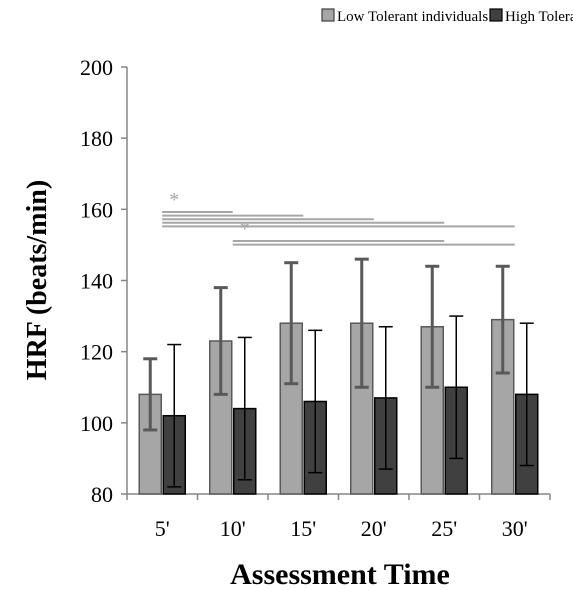  What do you see at coordinates (338, 517) in the screenshot?
I see `x-axis: 5' 10' 15' 20' 25' 30'` at bounding box center [338, 517].